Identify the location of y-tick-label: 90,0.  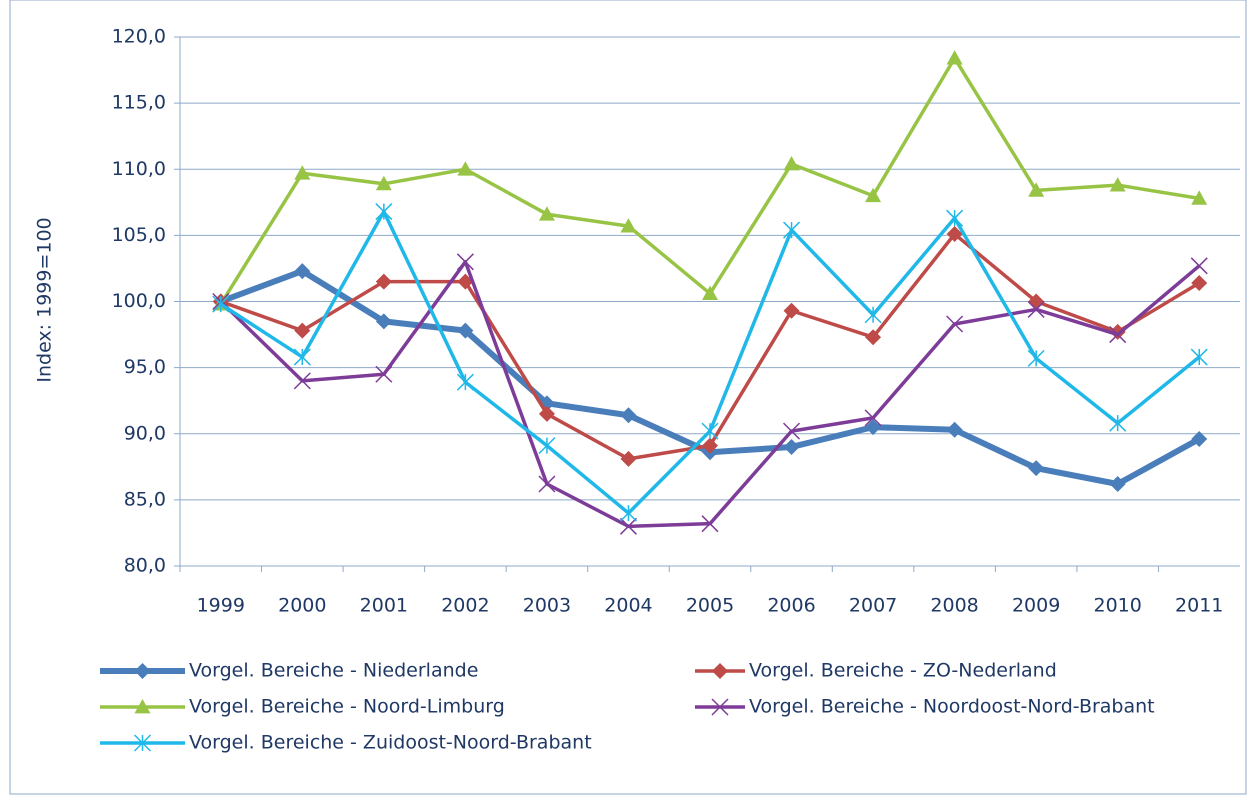
(145, 433).